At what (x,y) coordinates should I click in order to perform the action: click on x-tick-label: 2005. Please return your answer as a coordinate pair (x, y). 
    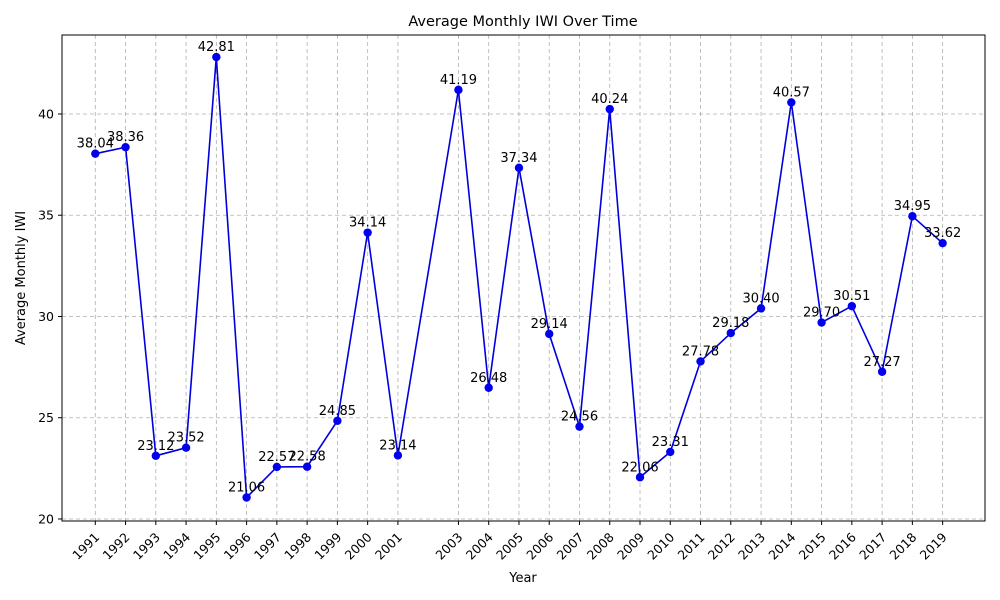
    Looking at the image, I should click on (509, 546).